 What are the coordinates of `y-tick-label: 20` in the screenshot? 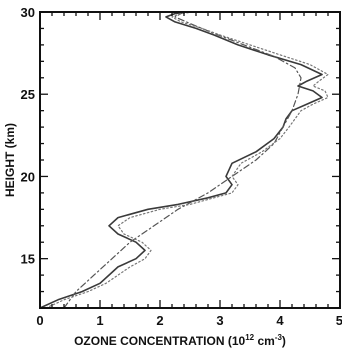 It's located at (28, 176).